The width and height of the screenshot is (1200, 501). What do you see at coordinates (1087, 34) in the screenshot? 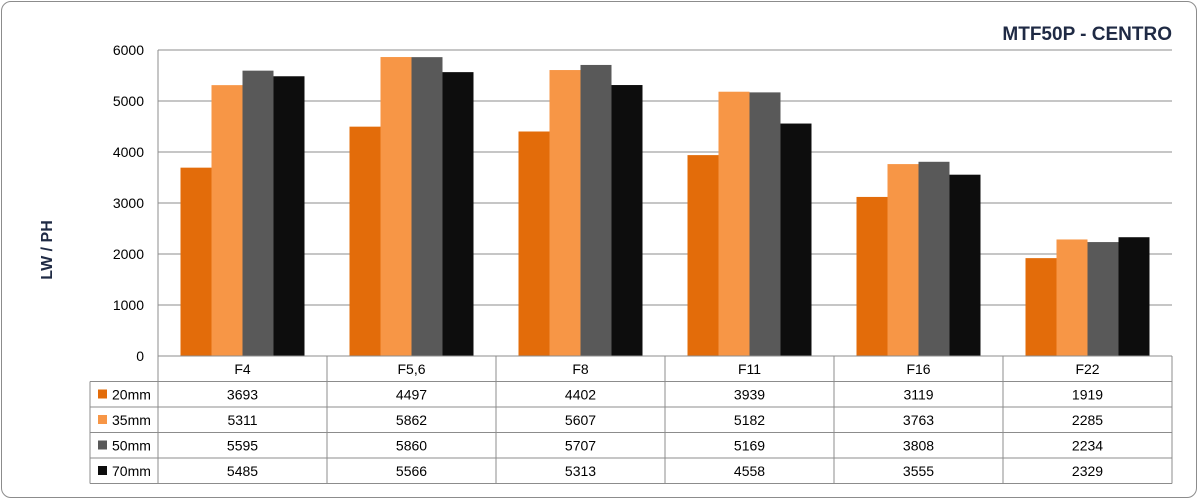
I see `chart-title: MTF50P - CENTRO` at bounding box center [1087, 34].